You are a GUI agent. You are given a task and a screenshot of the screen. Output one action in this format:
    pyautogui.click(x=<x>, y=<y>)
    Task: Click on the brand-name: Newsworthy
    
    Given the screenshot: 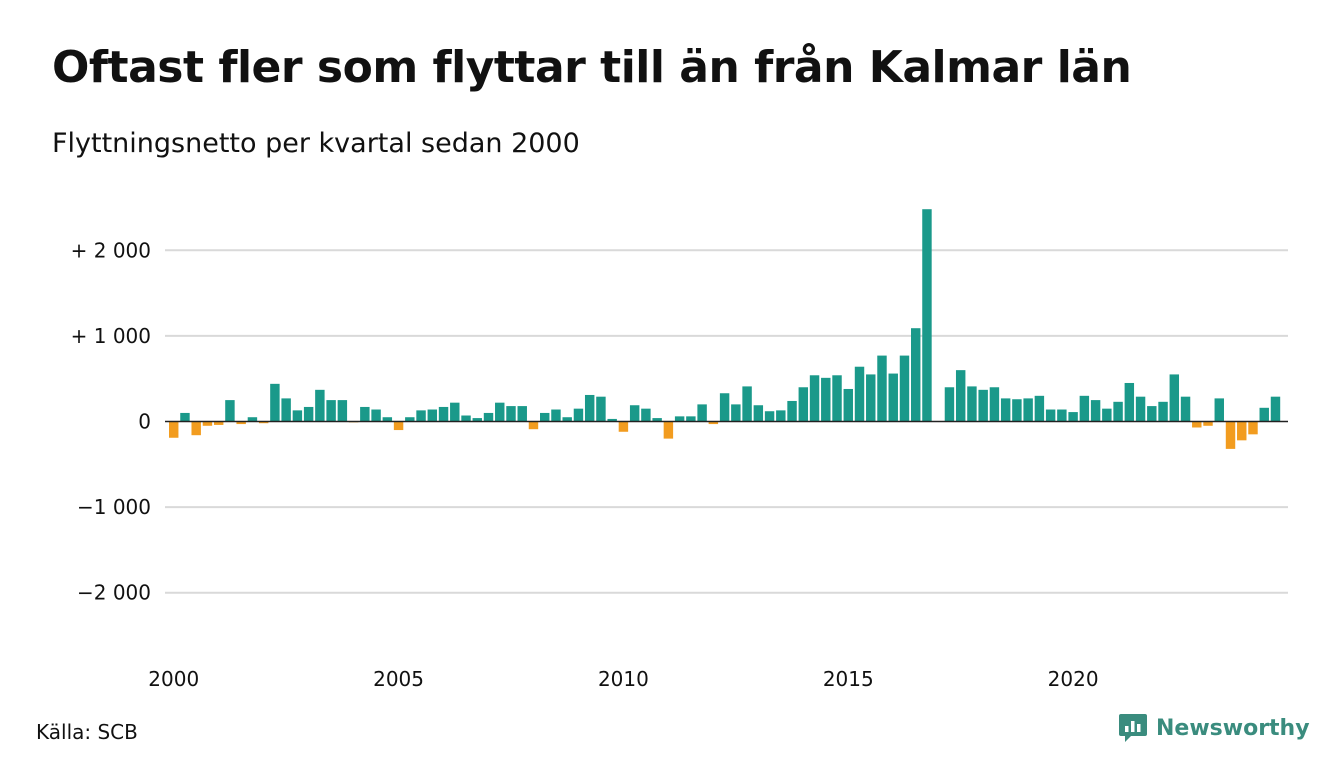 What is the action you would take?
    pyautogui.click(x=1233, y=728)
    